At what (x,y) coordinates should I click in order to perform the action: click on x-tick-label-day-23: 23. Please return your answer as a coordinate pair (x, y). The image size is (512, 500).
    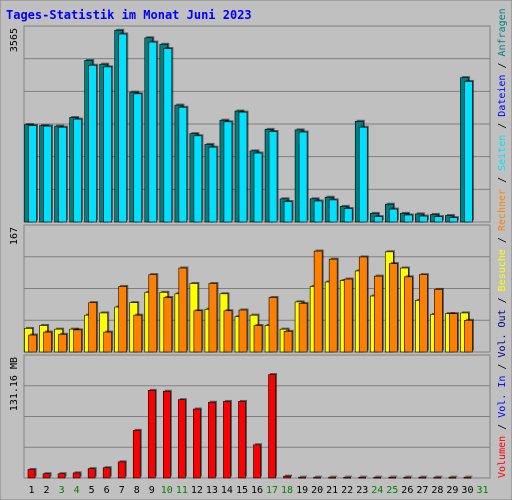
    Looking at the image, I should click on (362, 490).